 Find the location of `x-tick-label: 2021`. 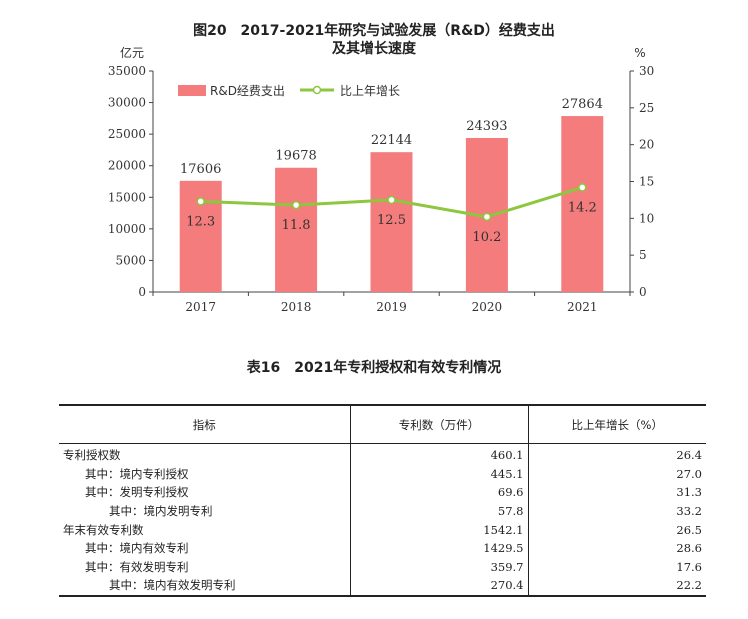

x-tick-label: 2021 is located at coordinates (582, 307).